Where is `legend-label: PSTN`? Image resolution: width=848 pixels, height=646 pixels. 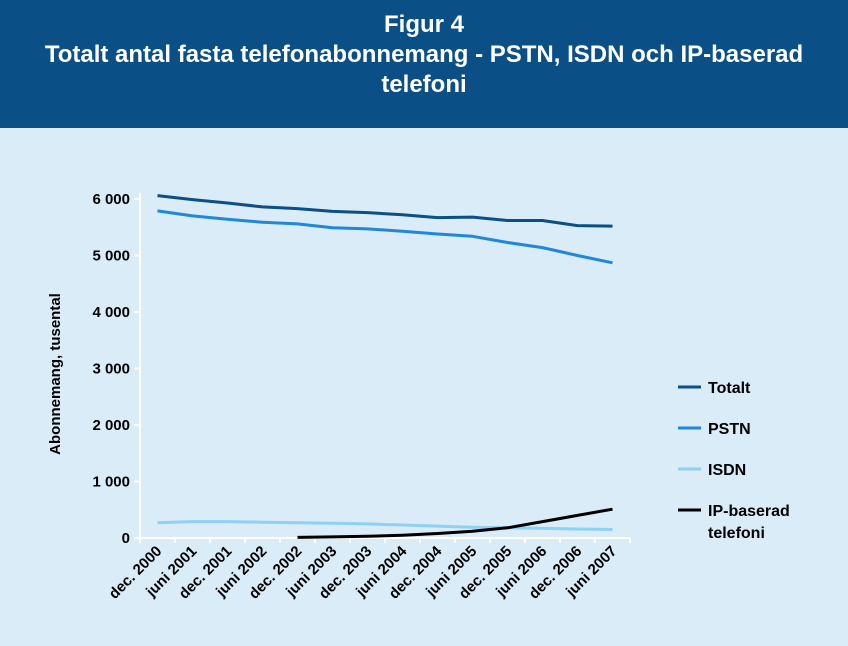
legend-label: PSTN is located at coordinates (729, 429).